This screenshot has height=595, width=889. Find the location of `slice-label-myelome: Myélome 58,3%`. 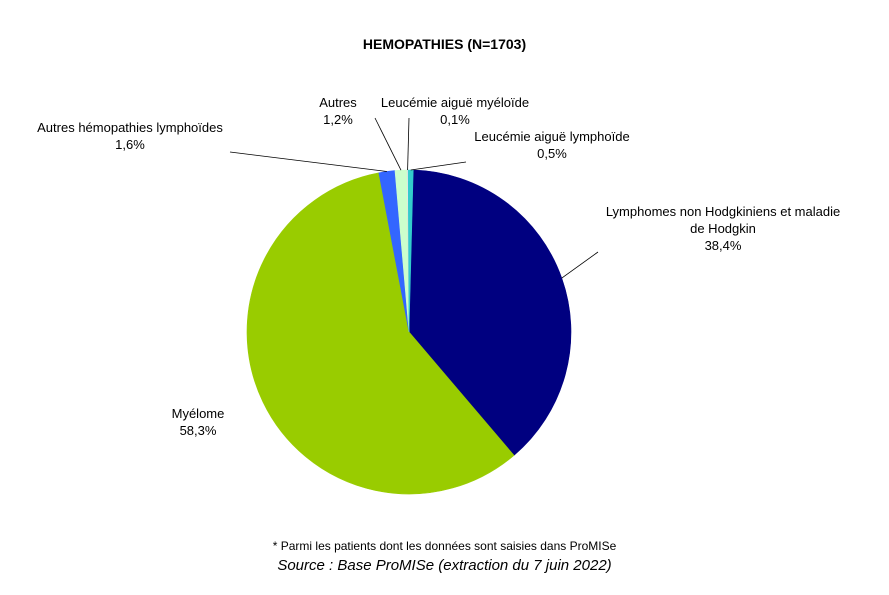

slice-label-myelome: Myélome 58,3% is located at coordinates (198, 422).